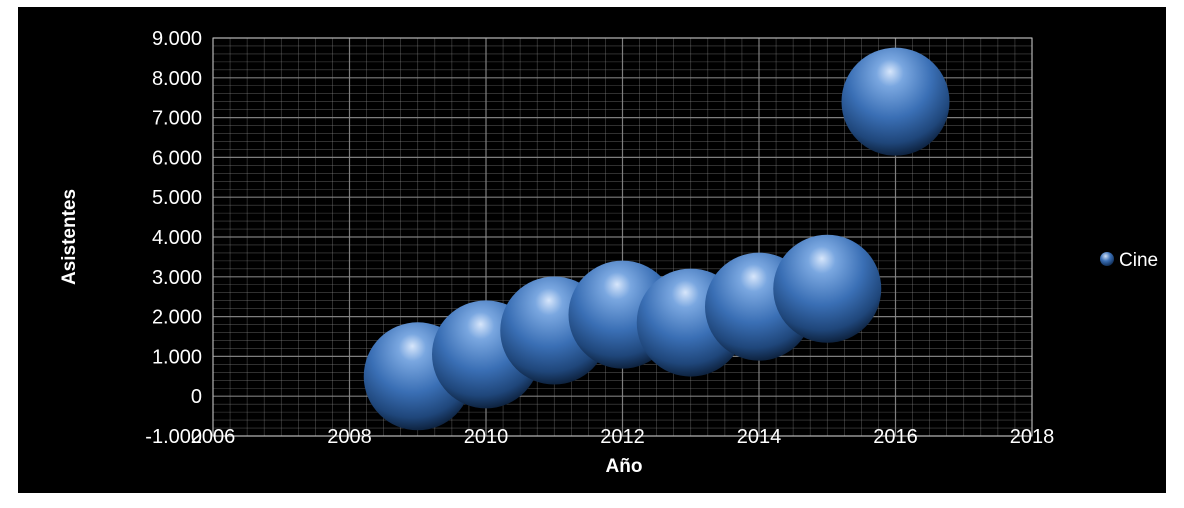  I want to click on y-tick-label: 7.000, so click(177, 119).